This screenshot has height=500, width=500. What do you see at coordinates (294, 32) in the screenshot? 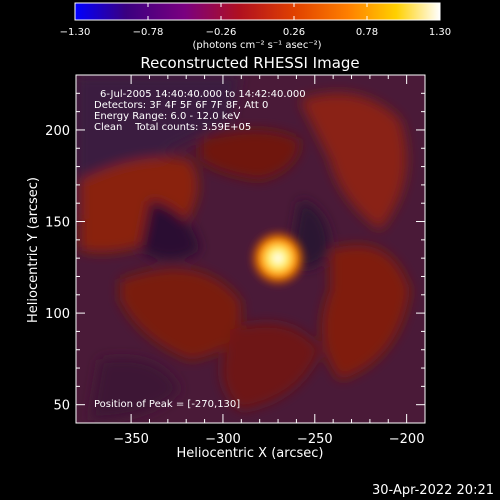
I see `colorbar-tick-label: 0.26` at bounding box center [294, 32].